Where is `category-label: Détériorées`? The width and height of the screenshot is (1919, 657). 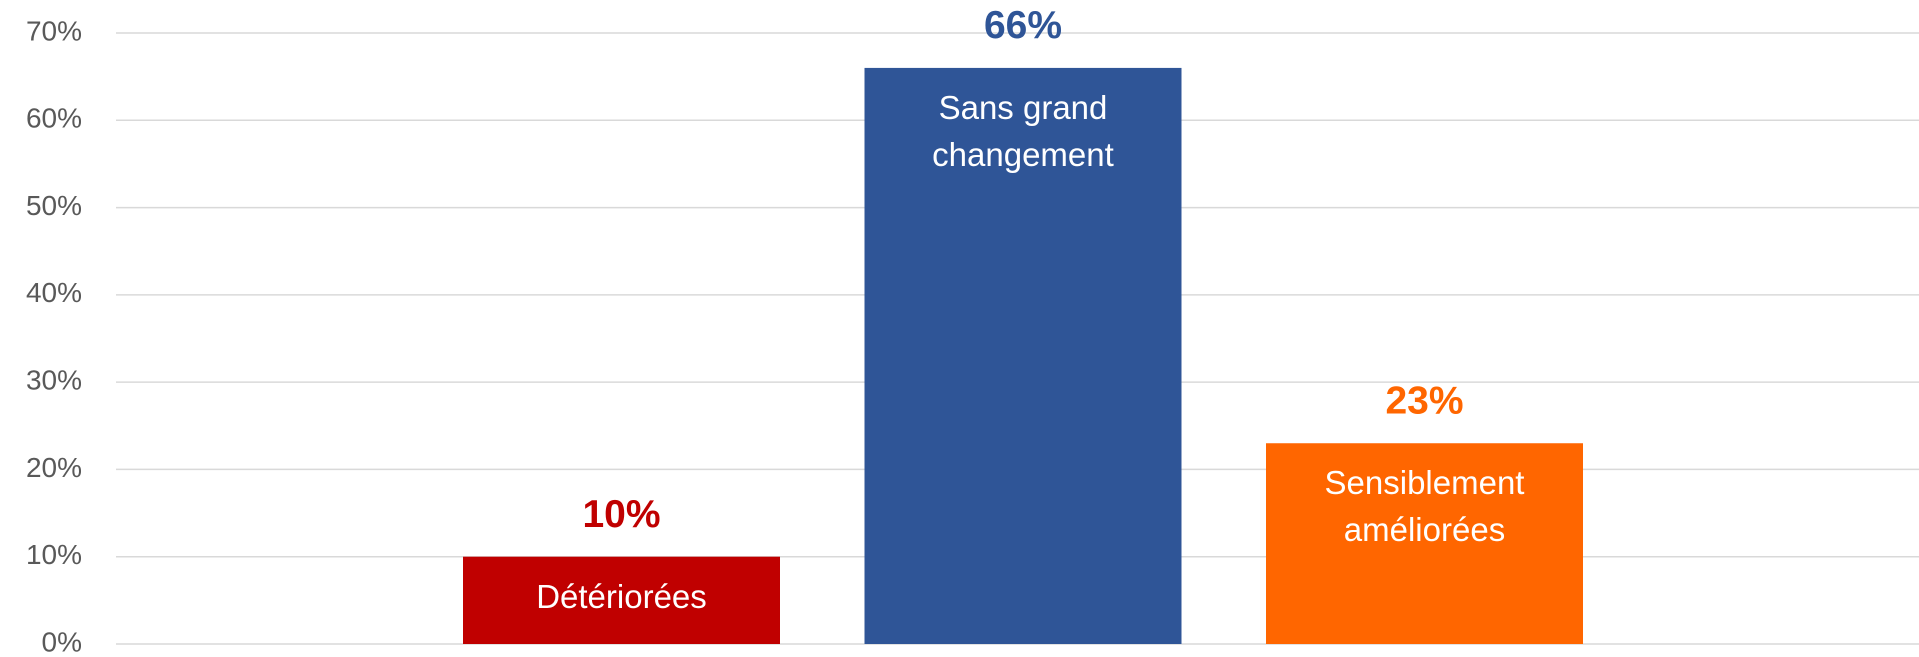 category-label: Détériorées is located at coordinates (621, 596).